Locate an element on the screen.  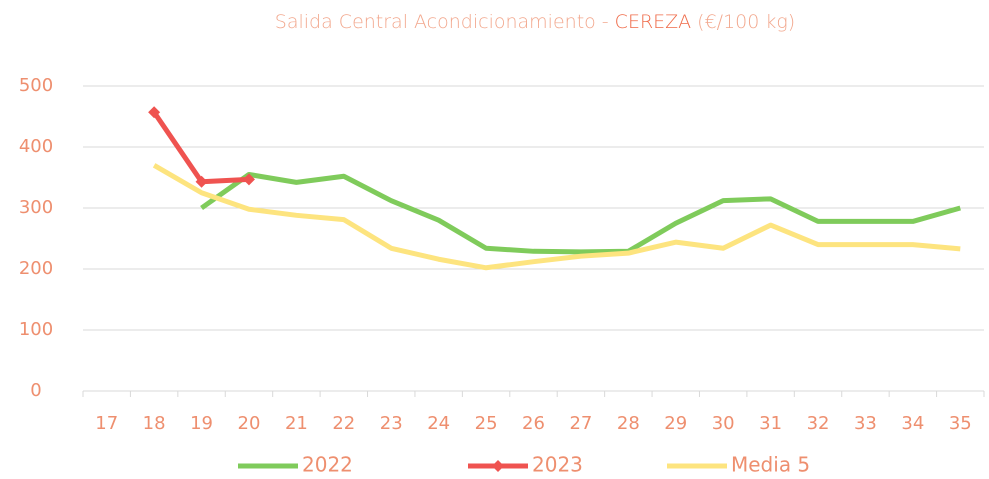
y-tick-label: 500 is located at coordinates (36, 85).